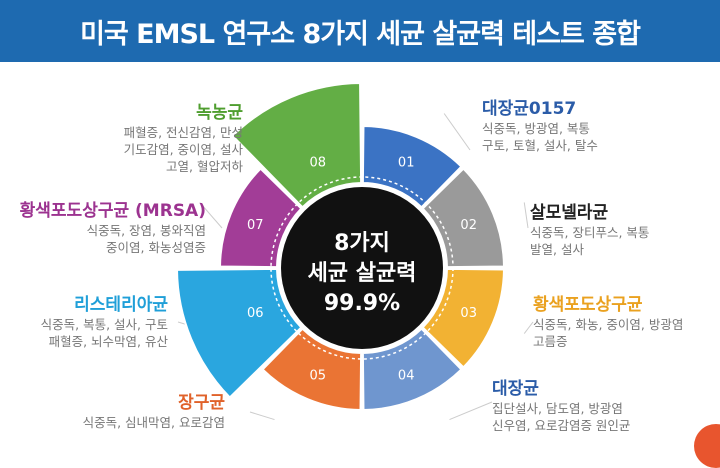 This screenshot has width=720, height=468. I want to click on bacteria-desc-8-line-1: 패혈증, 전신감염, 만성, so click(183, 132).